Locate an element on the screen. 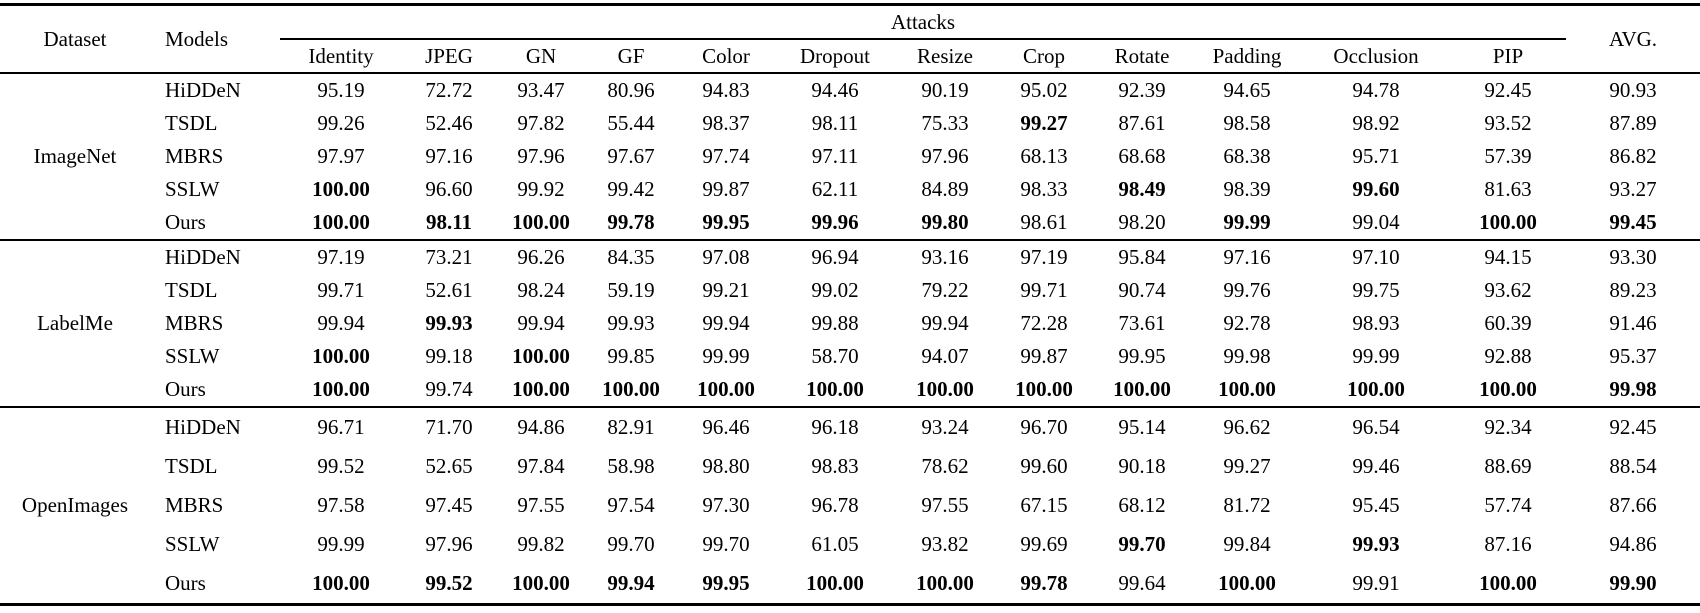 The width and height of the screenshot is (1700, 613). value-crop: 98.61 is located at coordinates (1044, 222).